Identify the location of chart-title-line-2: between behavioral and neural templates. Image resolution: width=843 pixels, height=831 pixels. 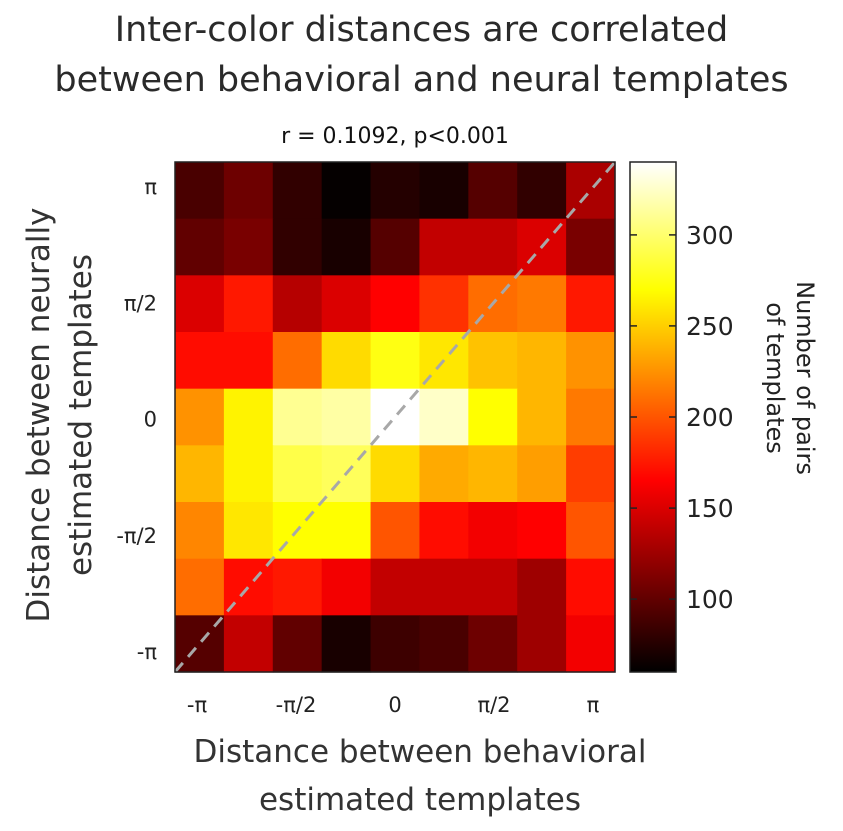
(421, 80).